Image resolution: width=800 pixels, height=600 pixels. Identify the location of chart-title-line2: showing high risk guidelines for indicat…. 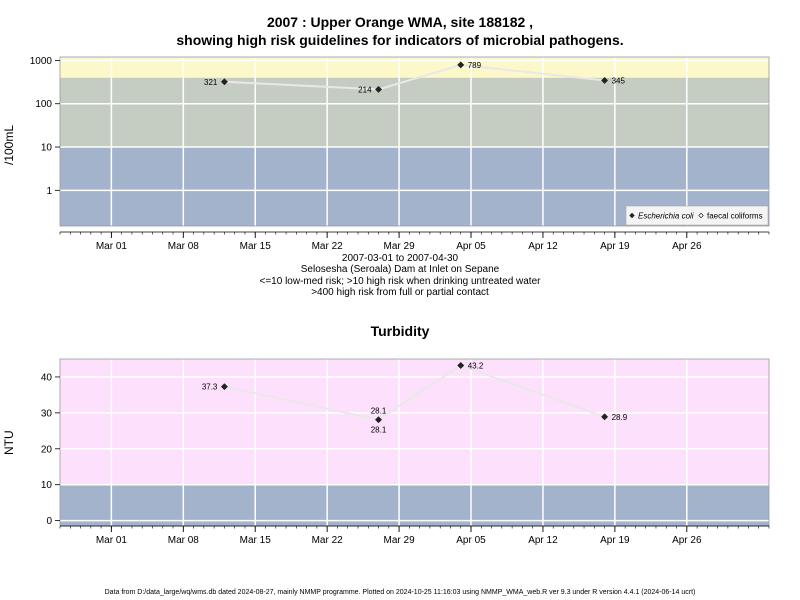
(400, 40).